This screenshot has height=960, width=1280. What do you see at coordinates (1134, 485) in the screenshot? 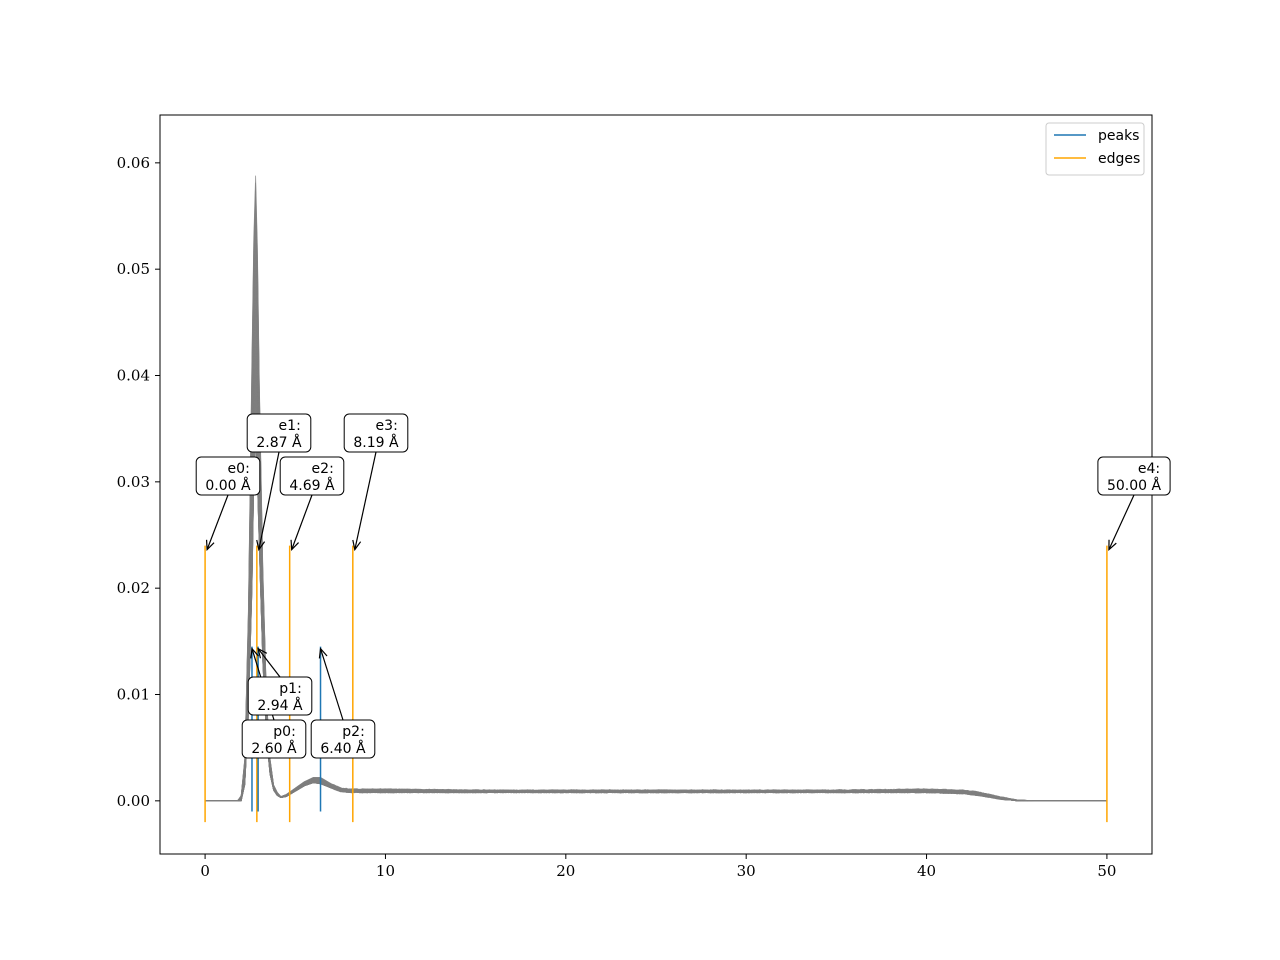
I see `edge-label-value-4: 50.00 Å` at bounding box center [1134, 485].